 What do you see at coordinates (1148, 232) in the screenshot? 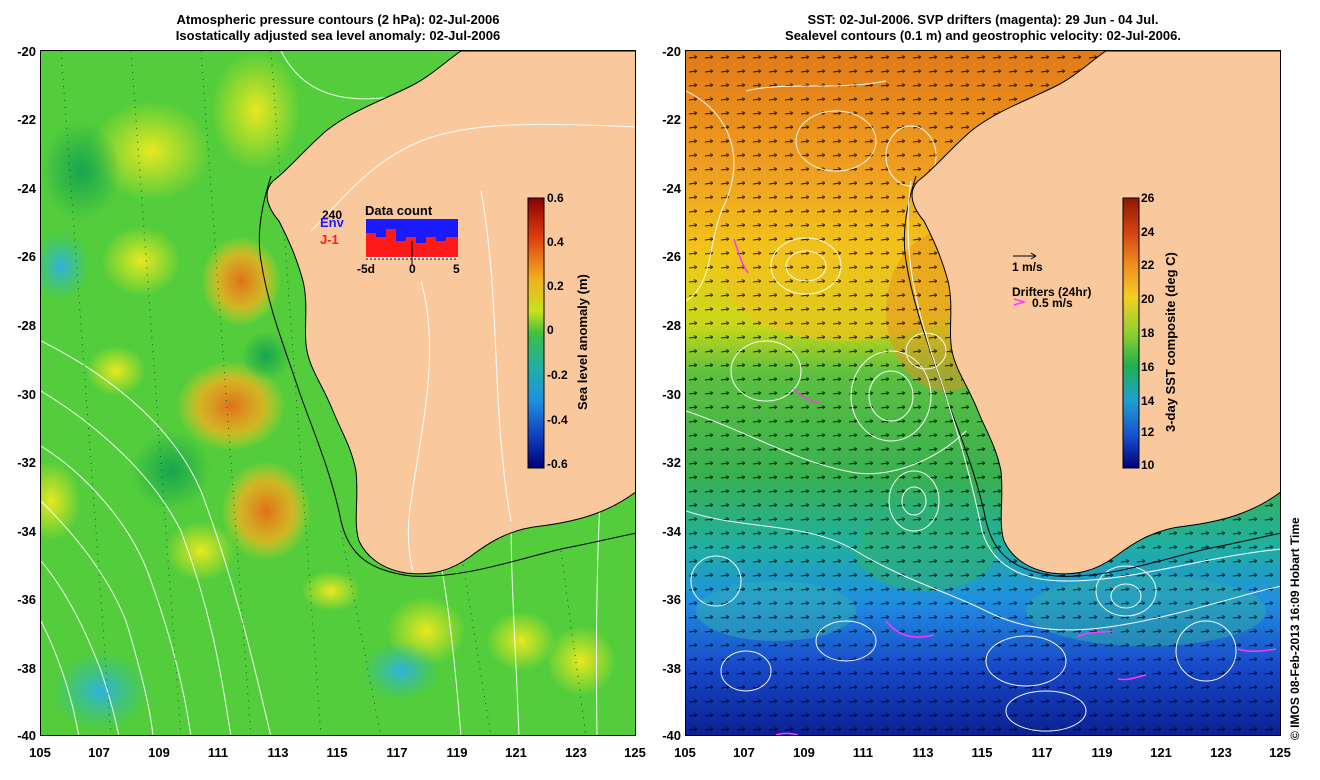
I see `sst-cbtick-1: 24` at bounding box center [1148, 232].